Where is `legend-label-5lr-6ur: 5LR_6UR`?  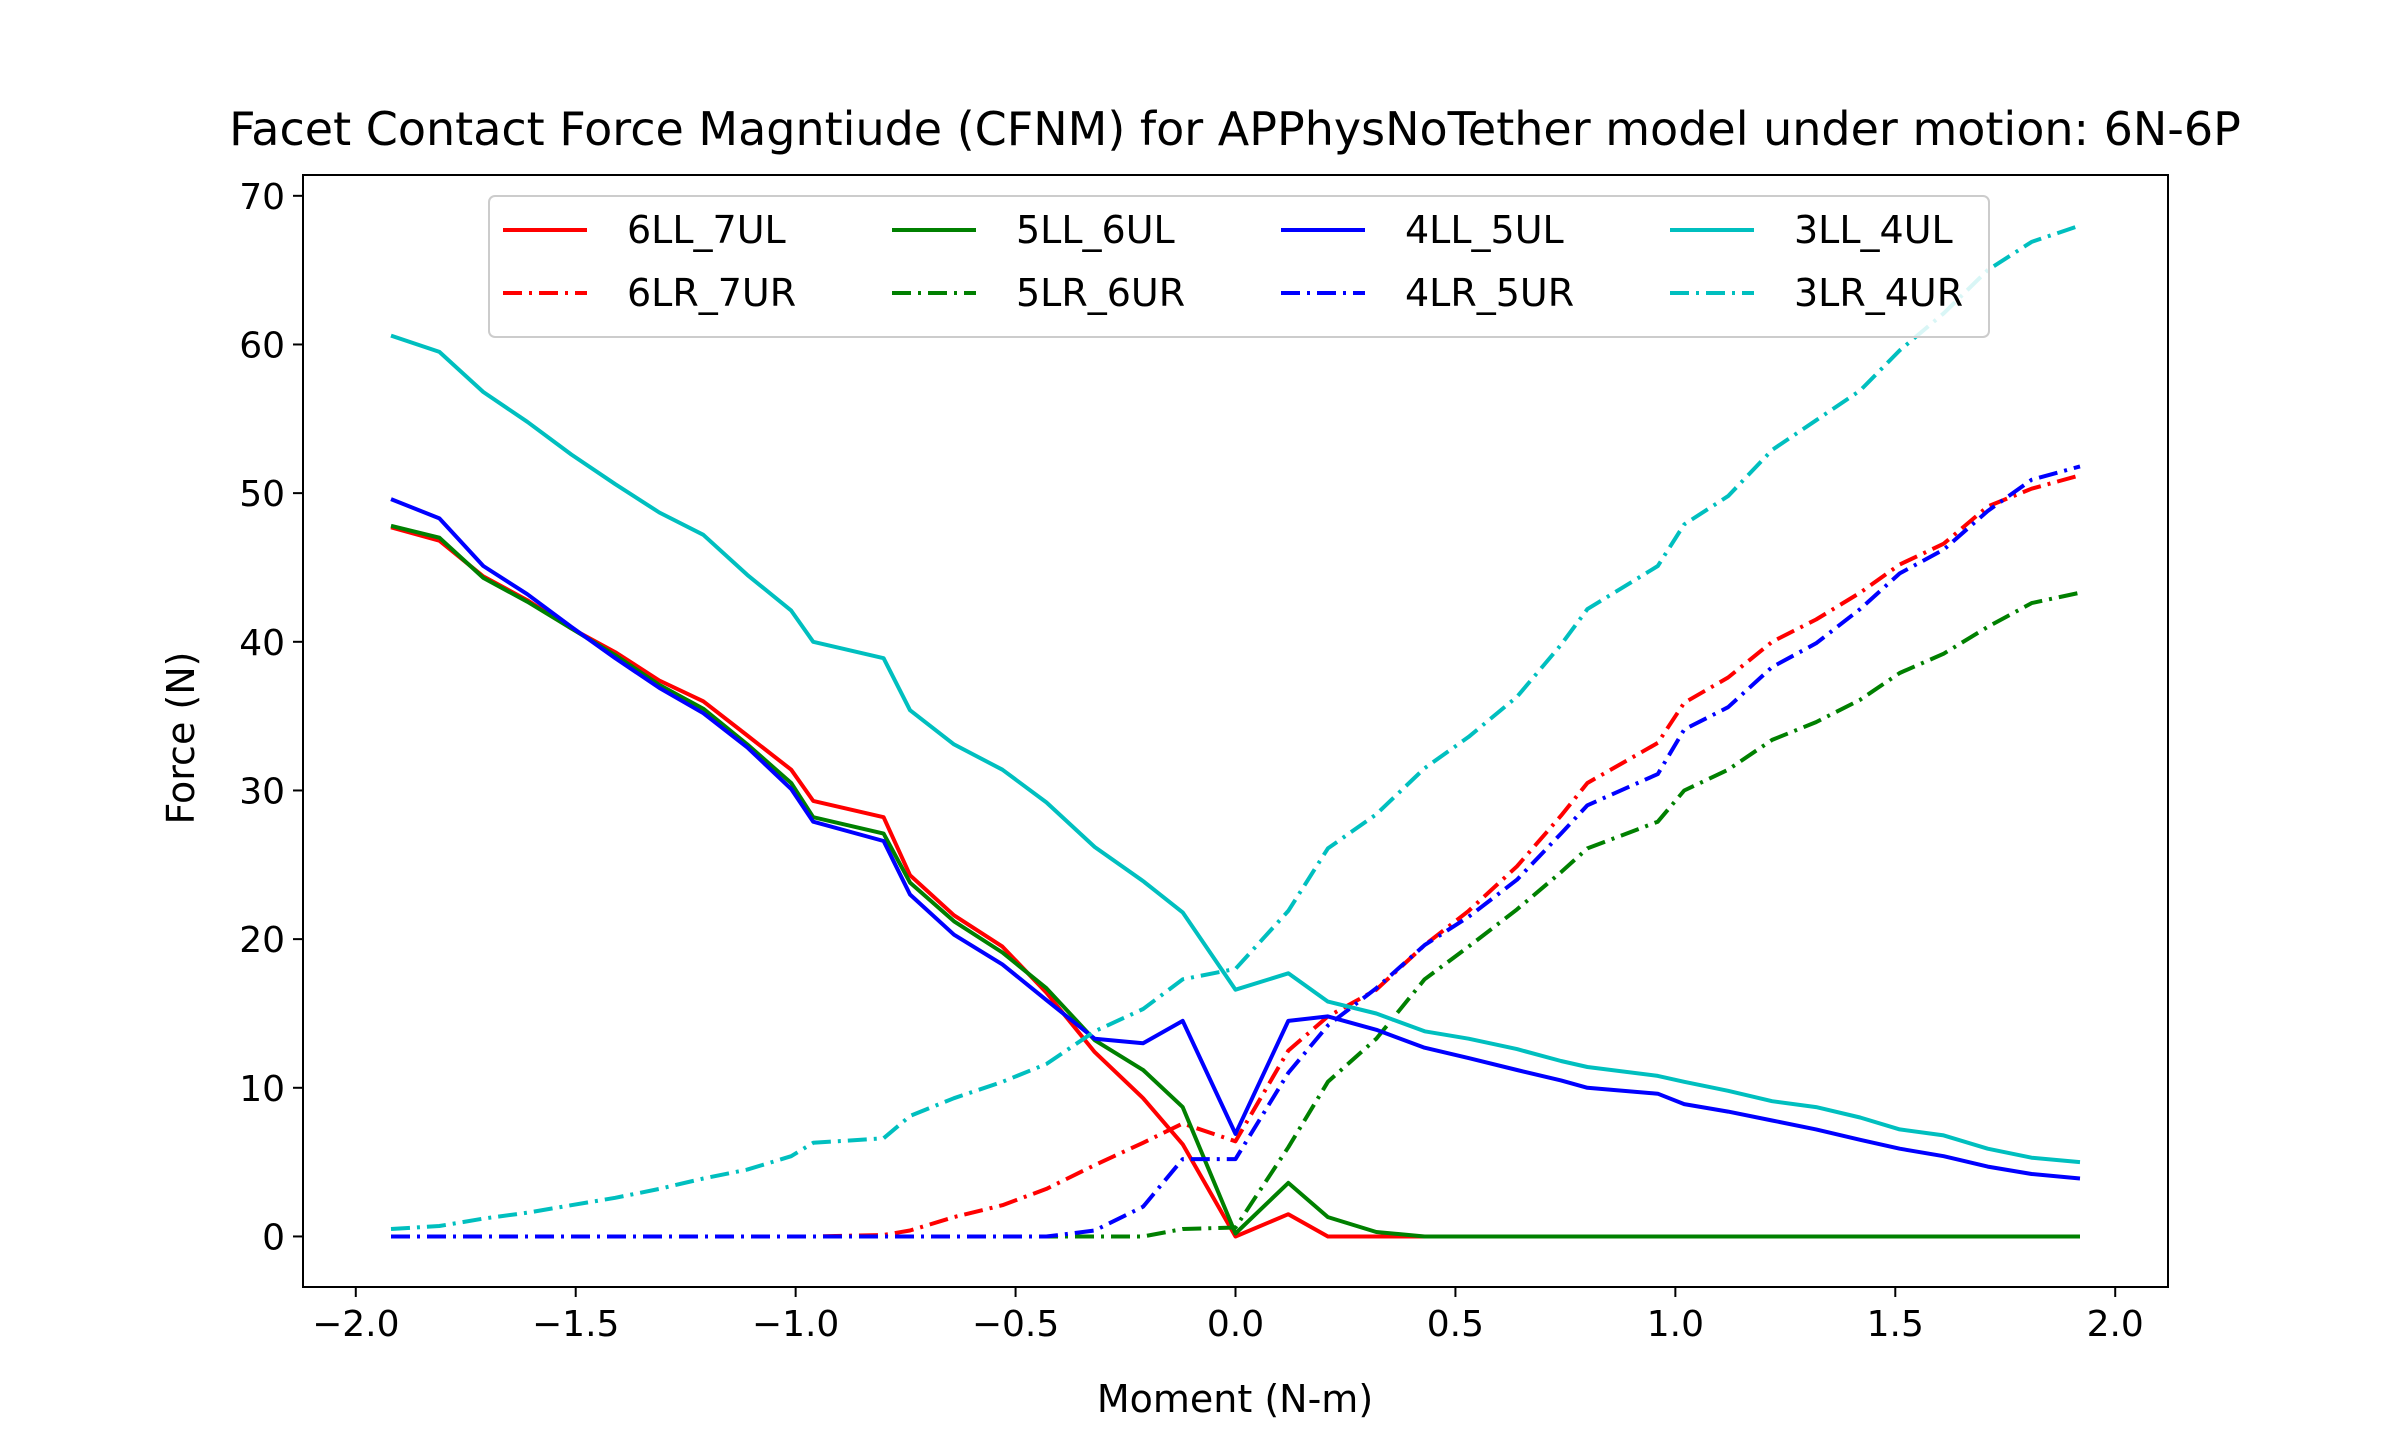 legend-label-5lr-6ur: 5LR_6UR is located at coordinates (1100, 293).